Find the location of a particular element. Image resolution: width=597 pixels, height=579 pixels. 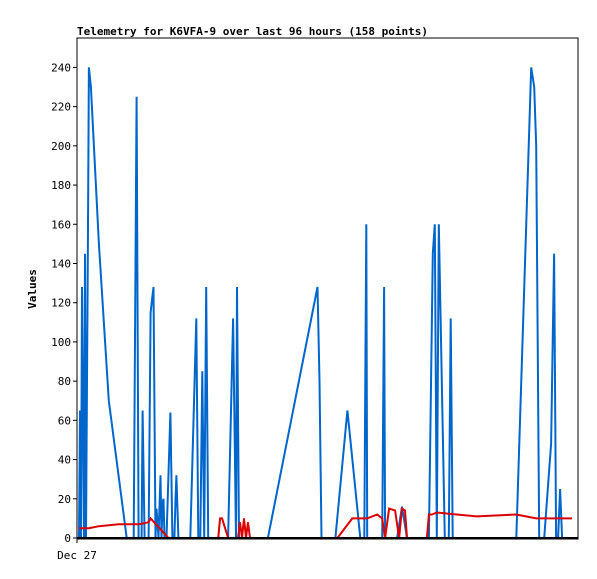

y-tick-label: 160 is located at coordinates (61, 224).